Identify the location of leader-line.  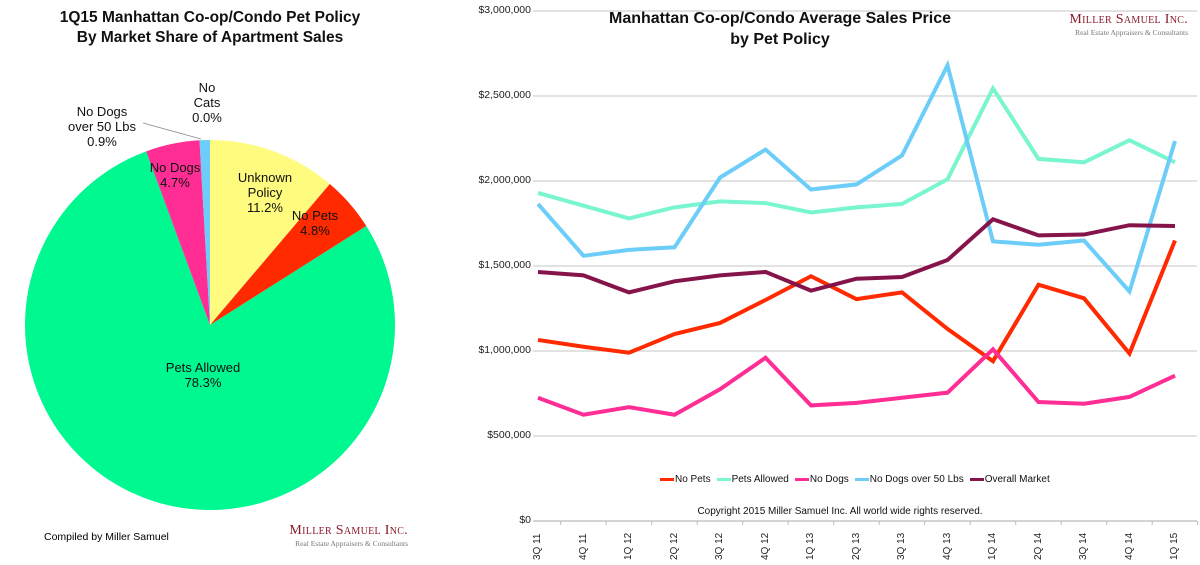
(172, 131).